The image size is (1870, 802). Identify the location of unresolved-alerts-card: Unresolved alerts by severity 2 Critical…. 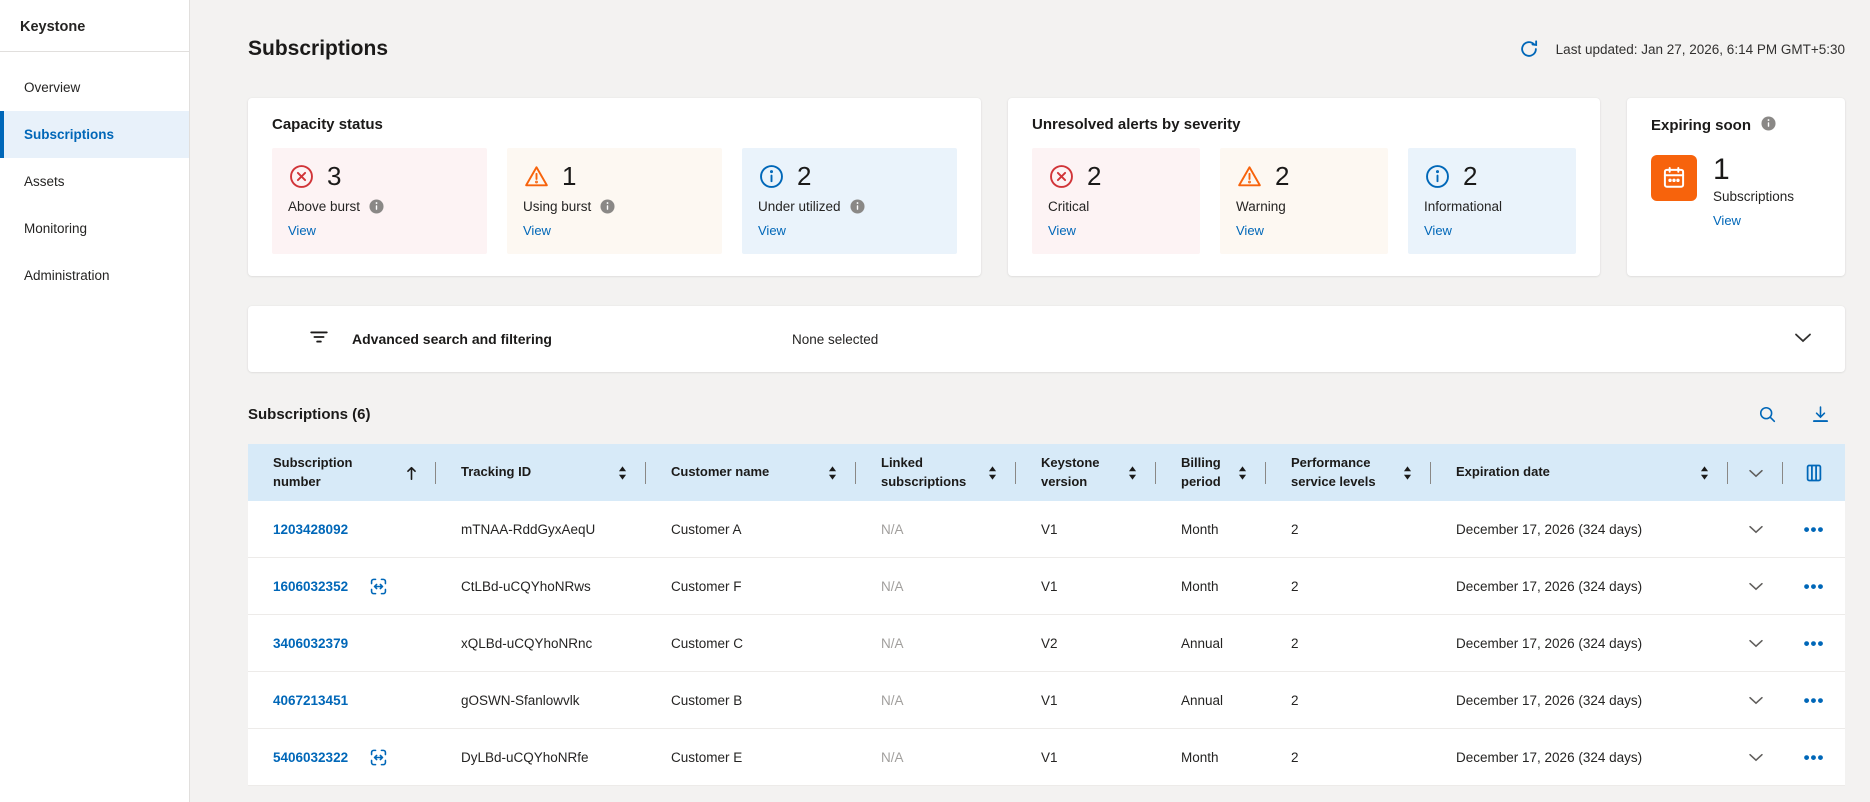
(1304, 187).